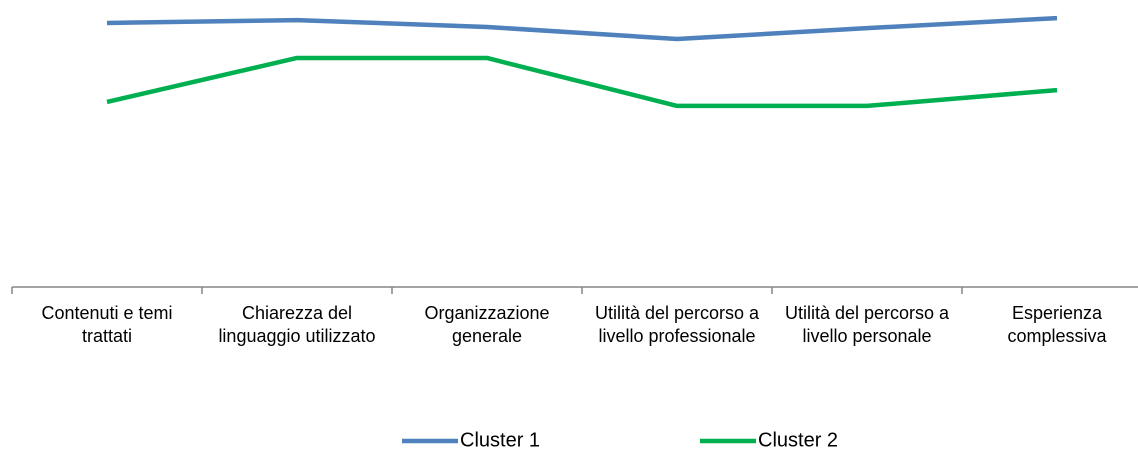 This screenshot has width=1138, height=452. Describe the element at coordinates (500, 440) in the screenshot. I see `legend-label: Cluster 1` at that location.